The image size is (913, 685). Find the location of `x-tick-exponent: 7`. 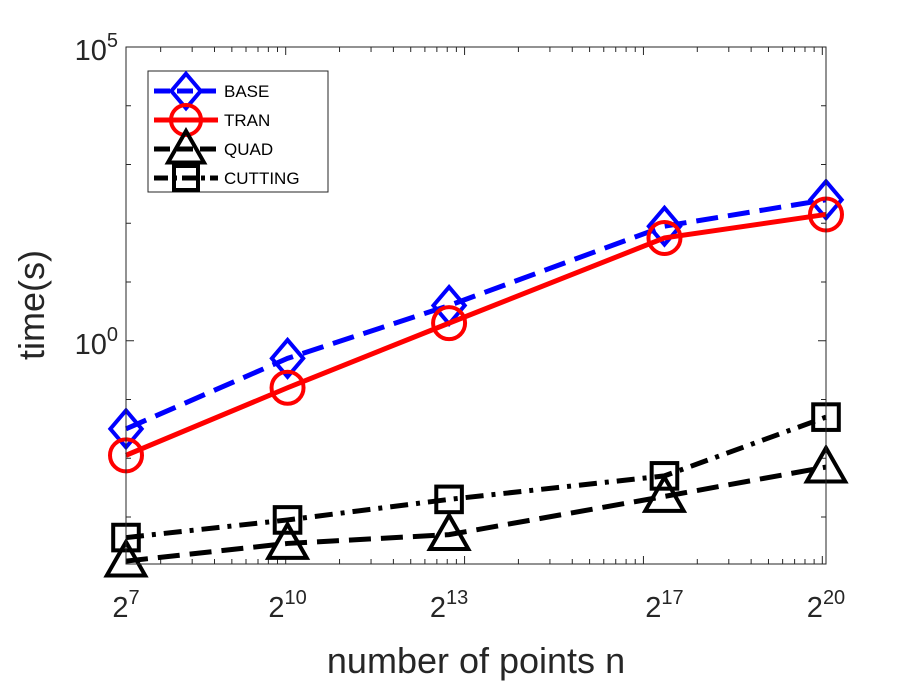

x-tick-exponent: 7 is located at coordinates (134, 598).